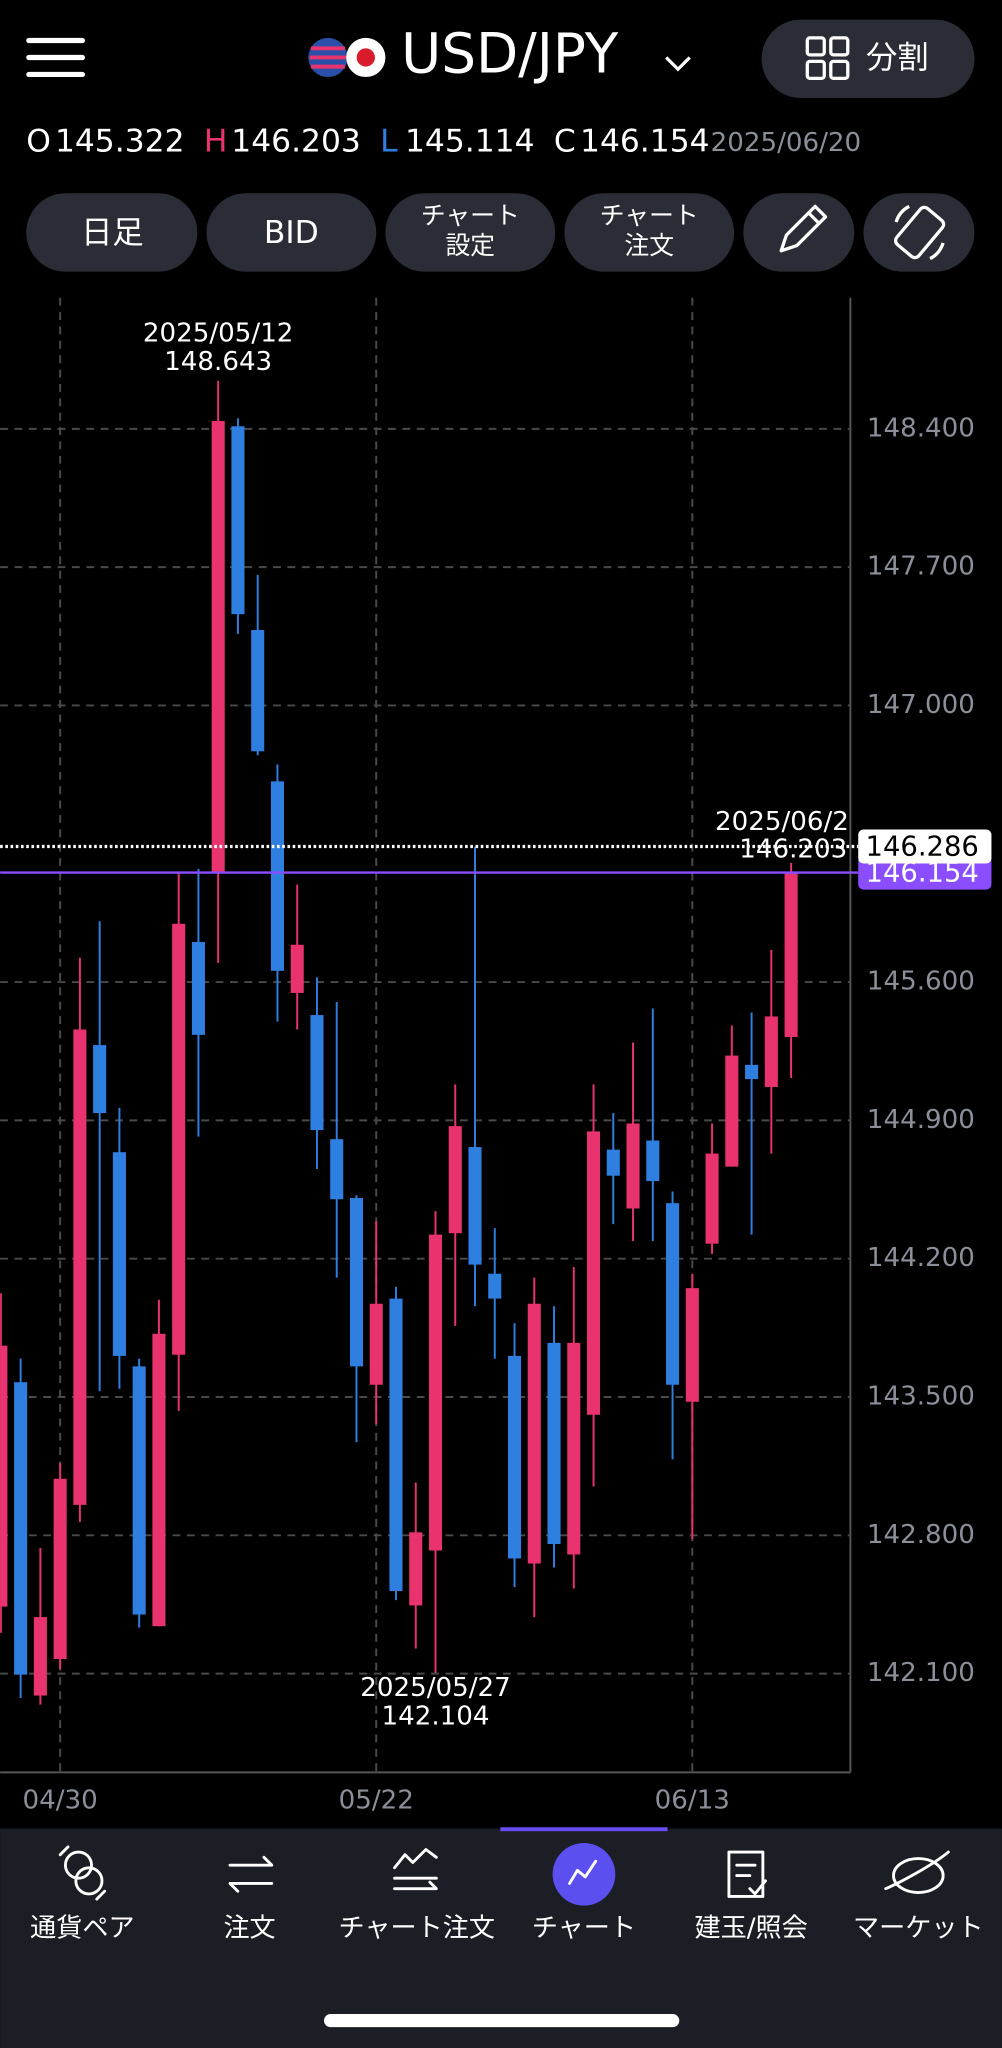  What do you see at coordinates (291, 232) in the screenshot?
I see `price-type-button` at bounding box center [291, 232].